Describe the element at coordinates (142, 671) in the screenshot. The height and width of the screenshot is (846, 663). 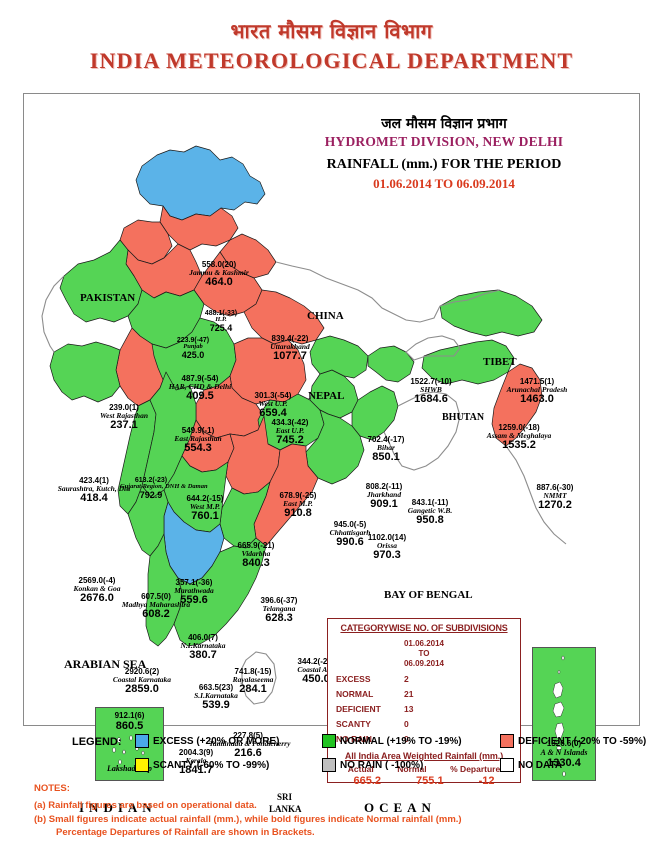
I see `subdivision-normal-coastal-karnataka: 2920.6(2)` at that location.